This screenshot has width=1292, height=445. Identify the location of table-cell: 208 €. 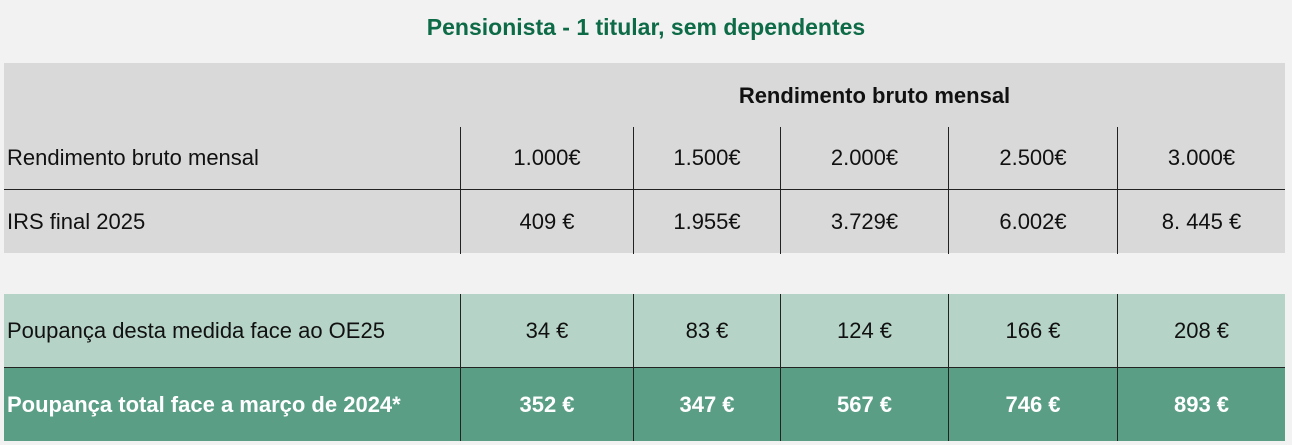
(1201, 330).